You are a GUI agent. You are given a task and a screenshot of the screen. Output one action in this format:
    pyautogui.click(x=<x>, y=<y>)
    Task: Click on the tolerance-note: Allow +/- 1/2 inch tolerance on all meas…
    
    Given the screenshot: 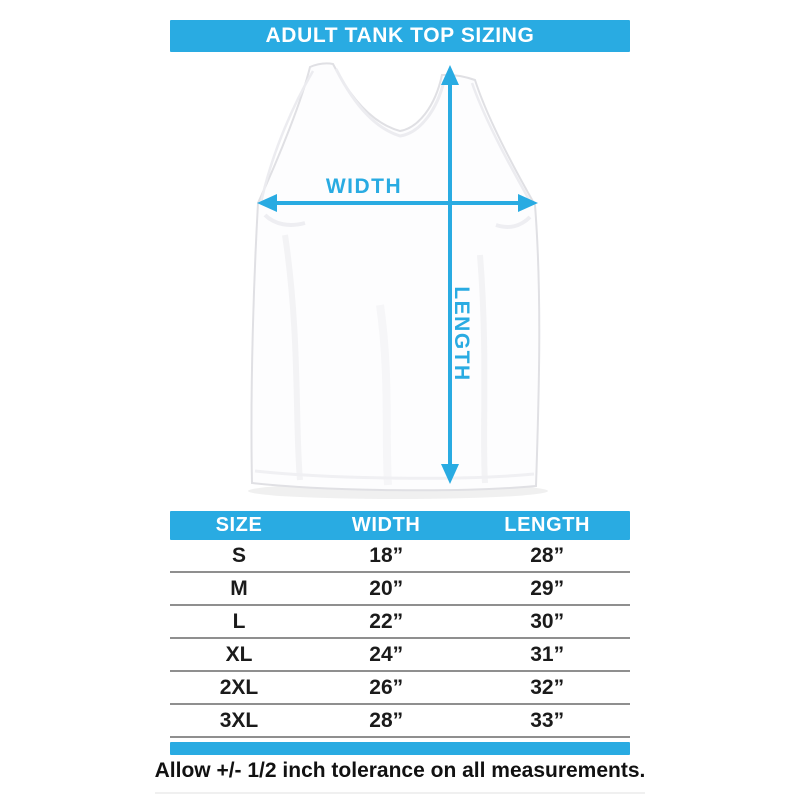 What is the action you would take?
    pyautogui.click(x=400, y=770)
    